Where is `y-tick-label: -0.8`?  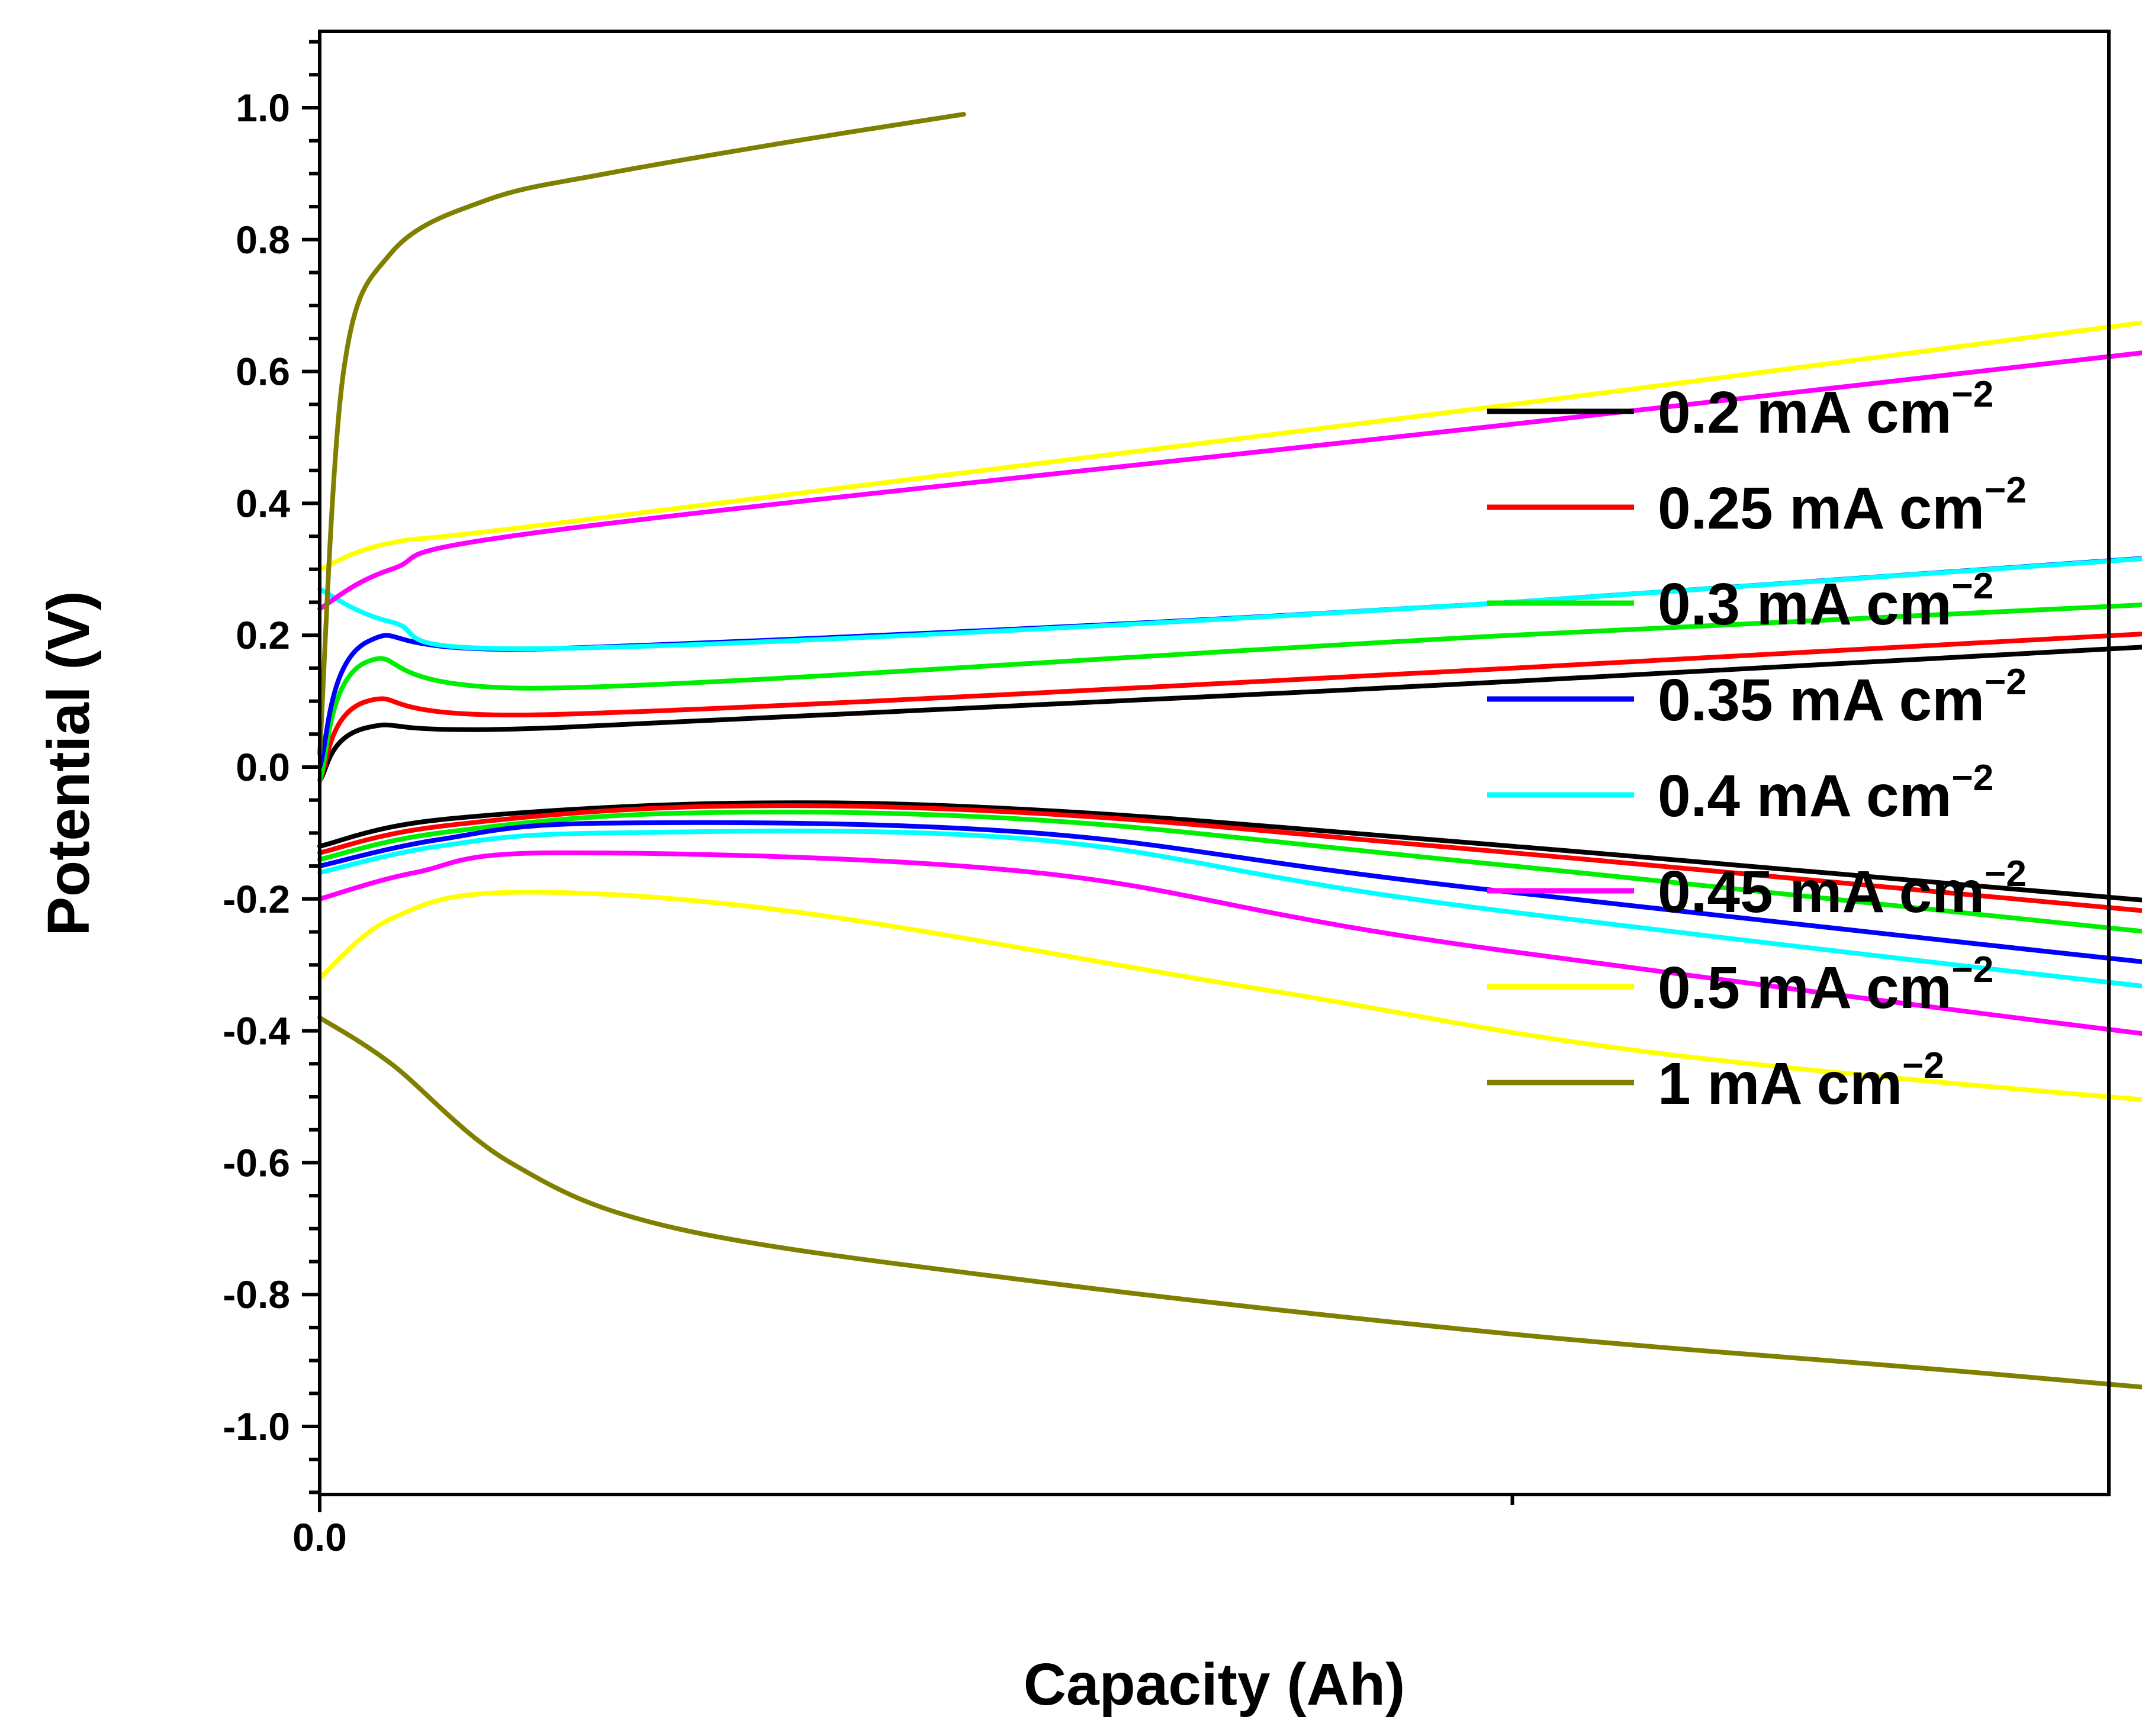 y-tick-label: -0.8 is located at coordinates (256, 1294).